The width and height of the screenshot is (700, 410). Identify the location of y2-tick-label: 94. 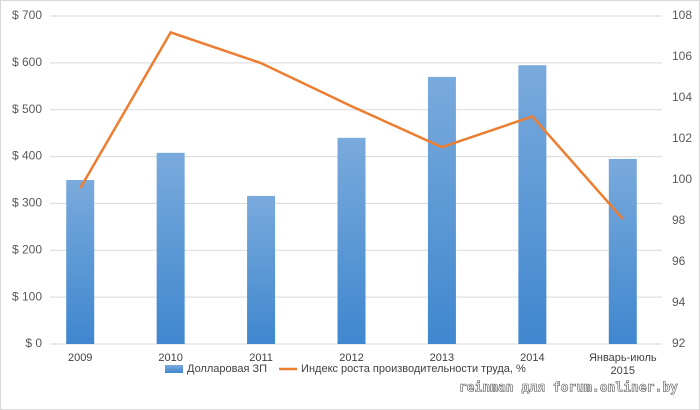
(679, 302).